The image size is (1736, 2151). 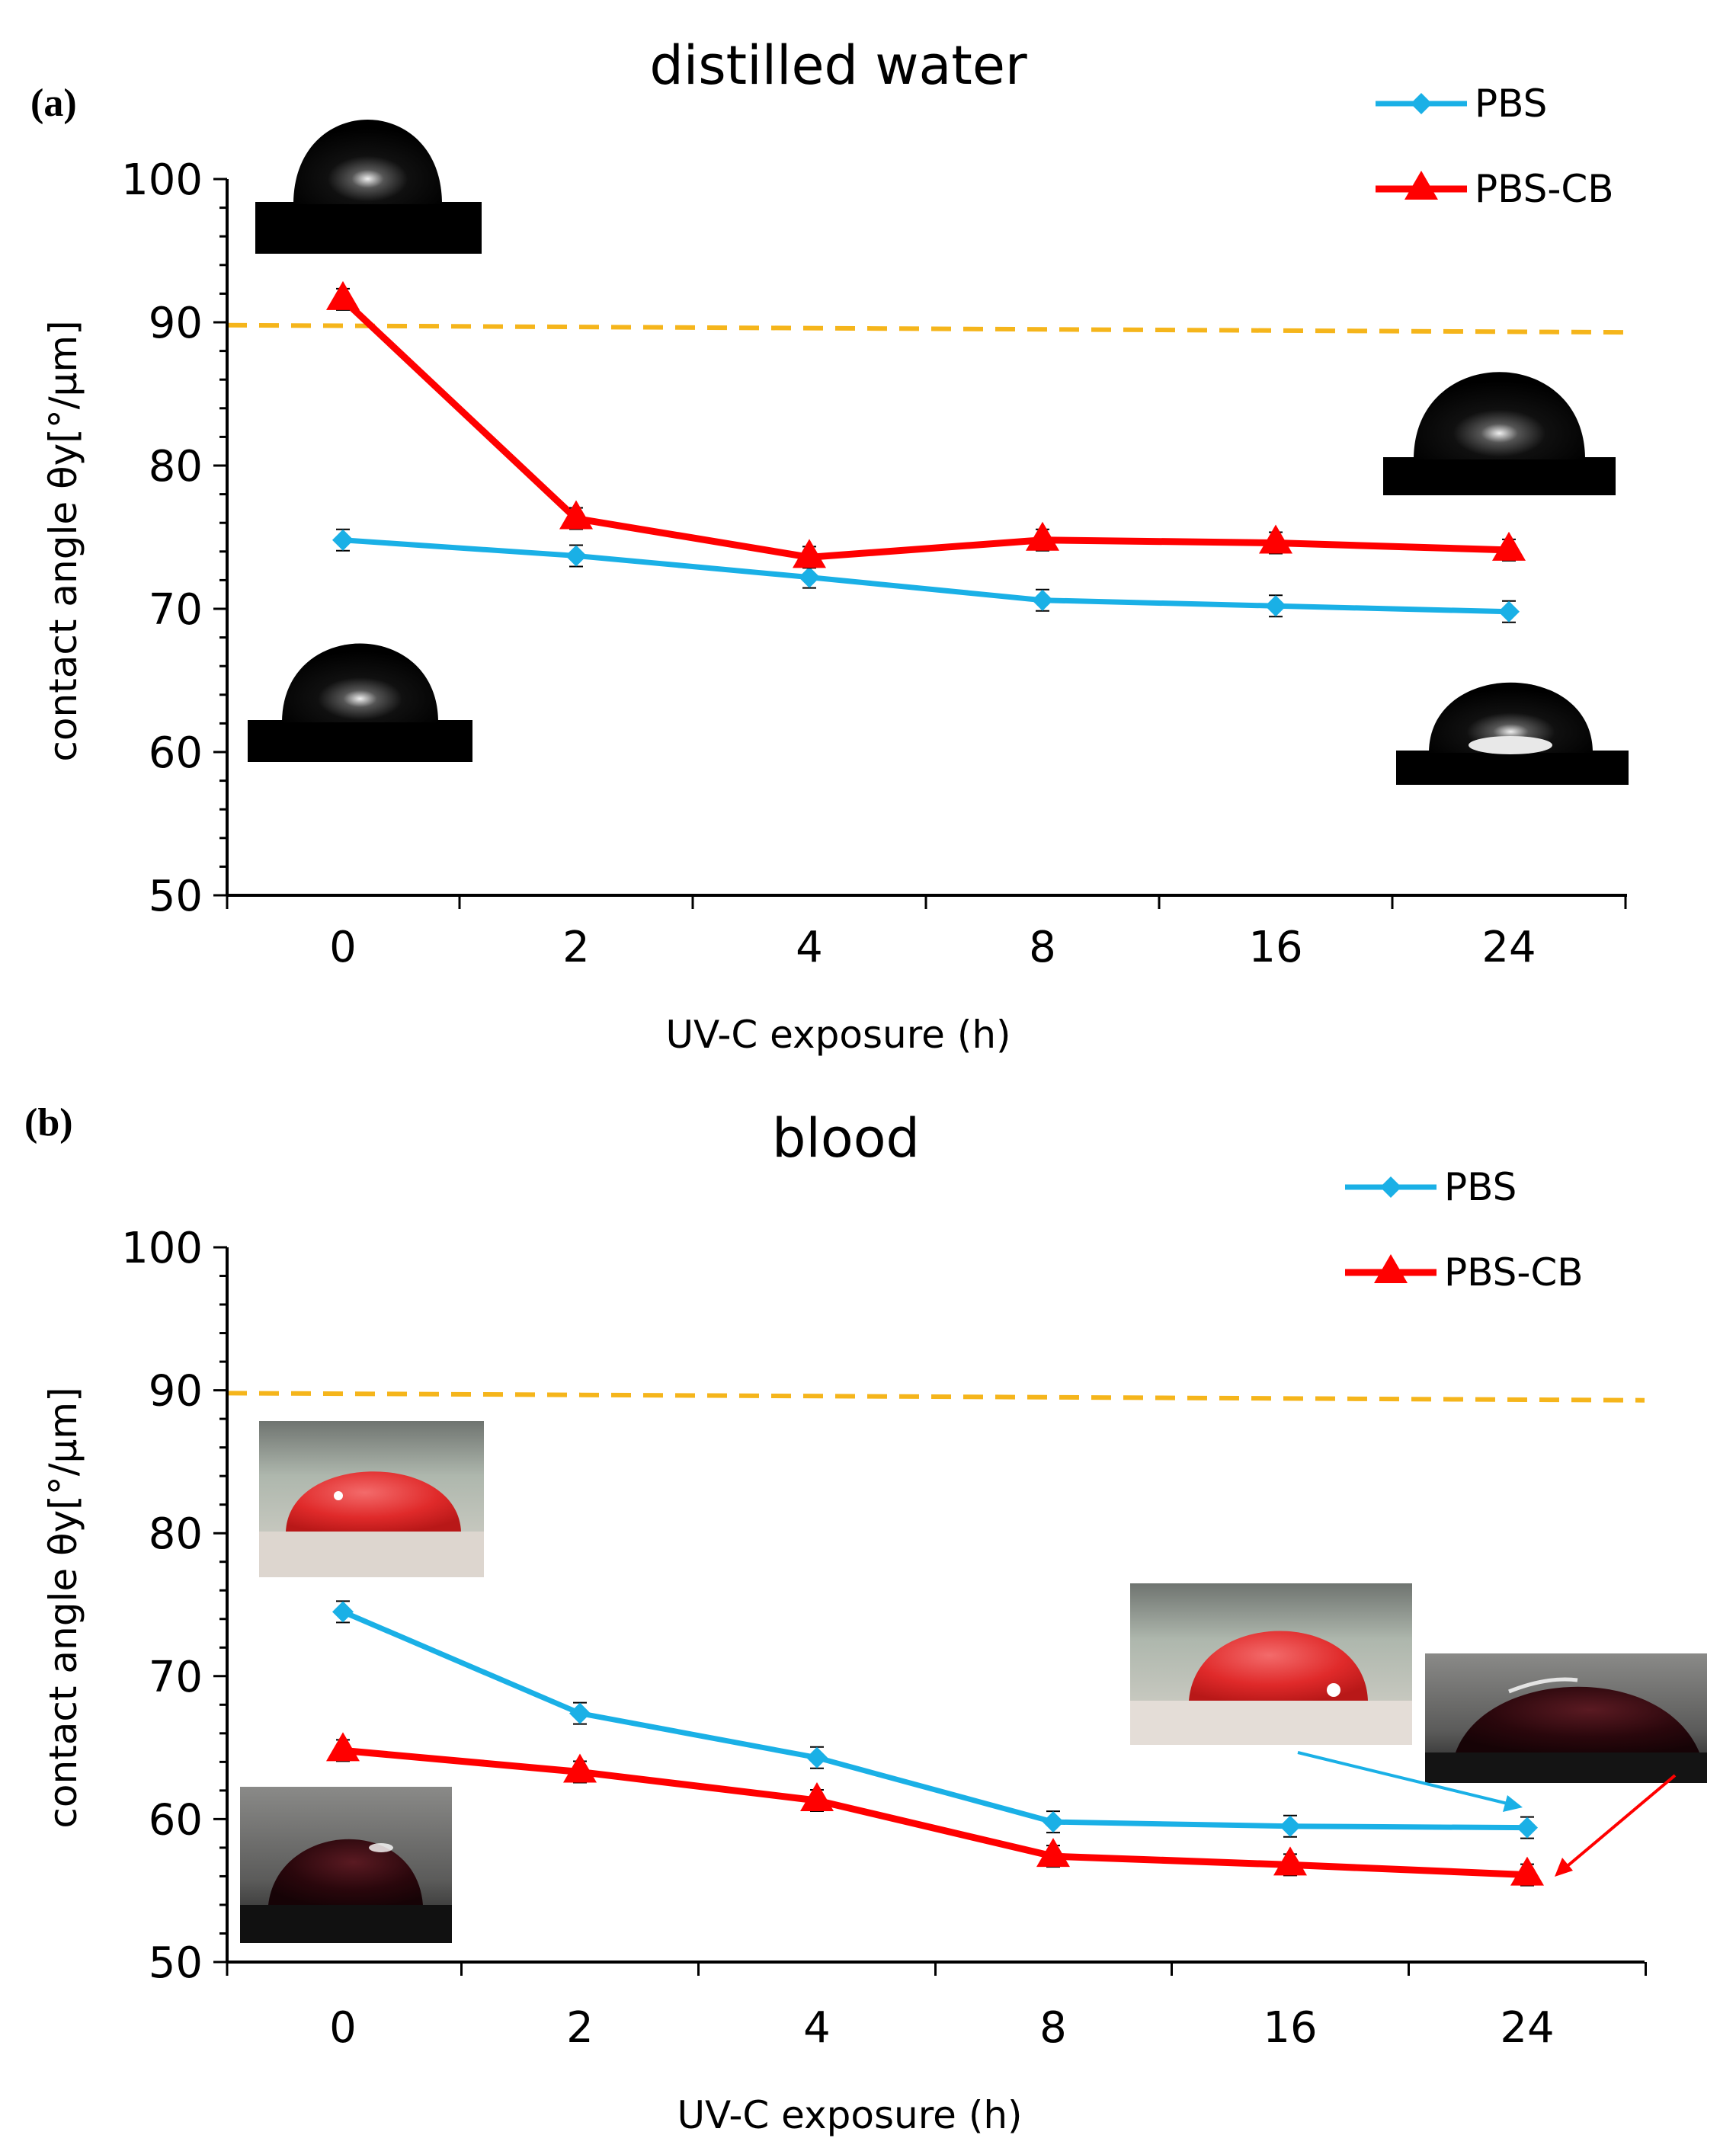 I want to click on arrow-pbs, so click(x=1402, y=1778).